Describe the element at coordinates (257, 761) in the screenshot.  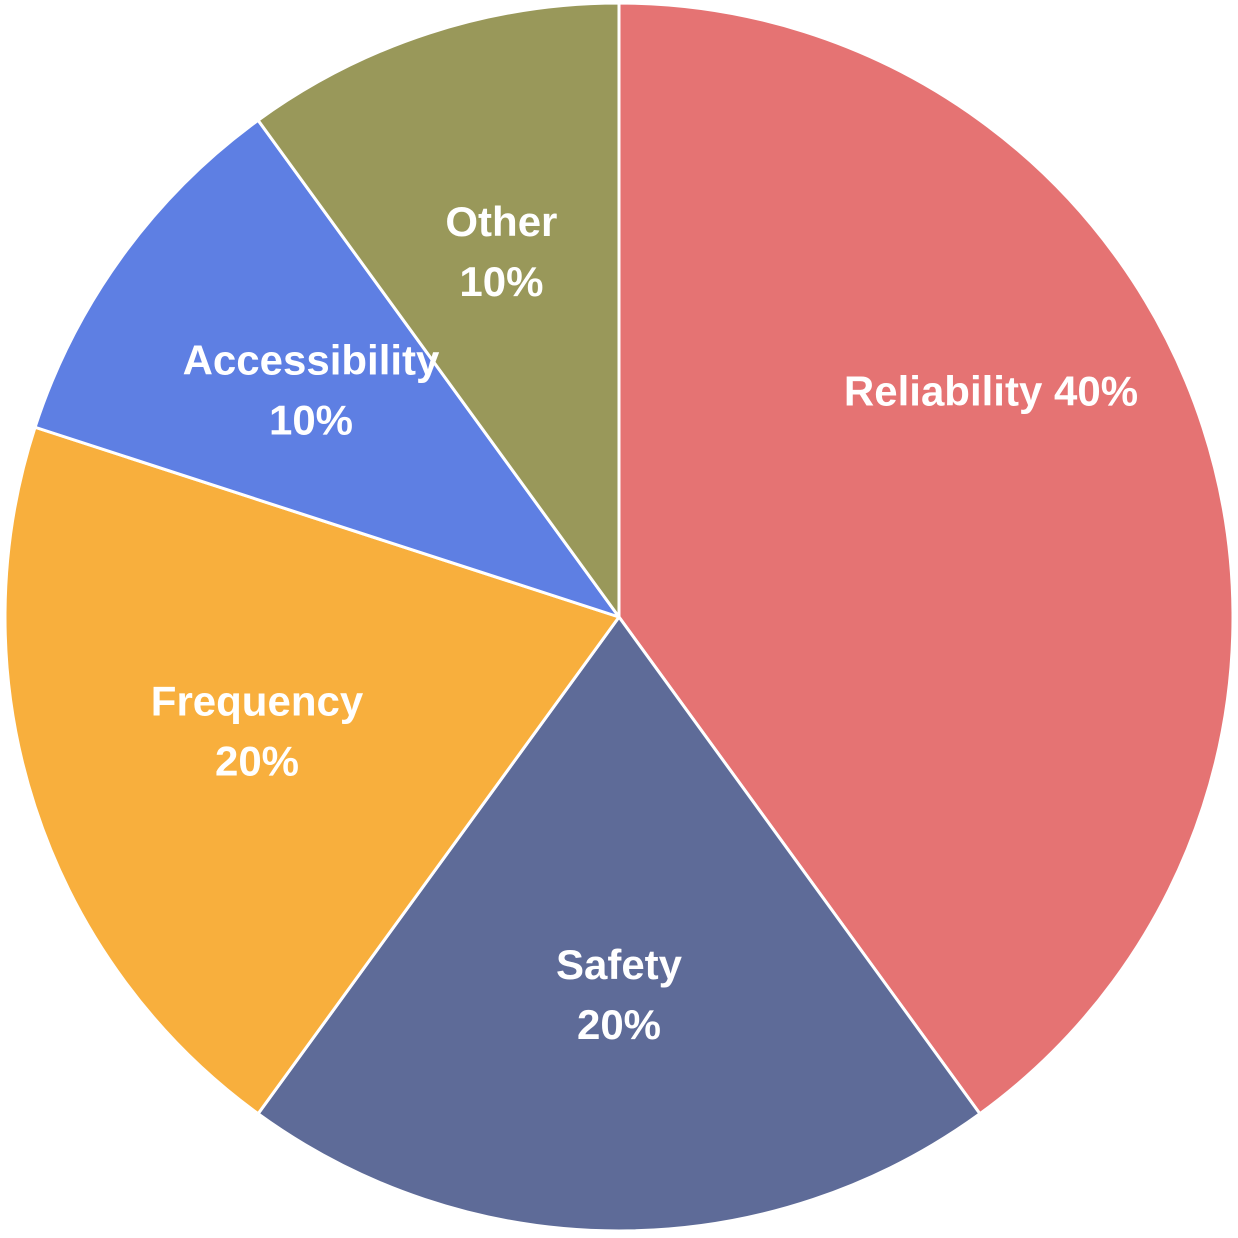
I see `slice-pct-frequency: 20%` at that location.